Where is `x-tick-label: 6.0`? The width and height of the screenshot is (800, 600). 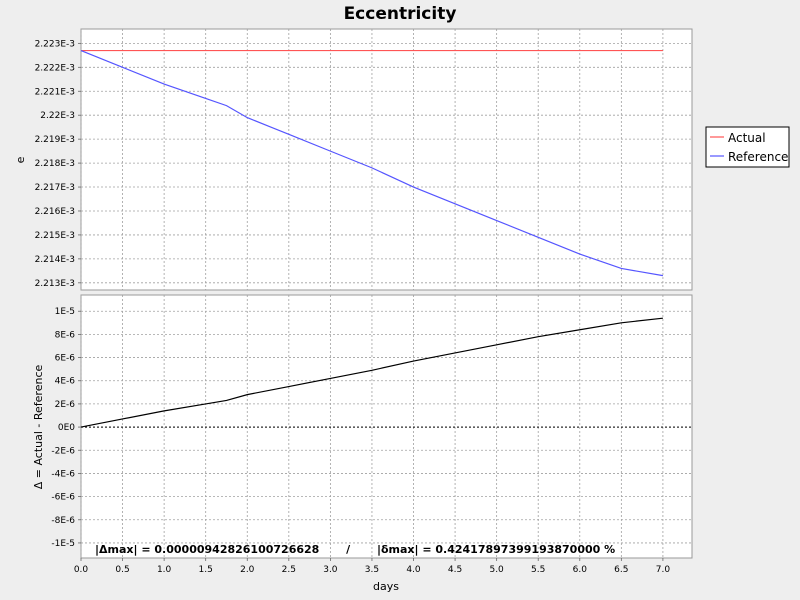 x-tick-label: 6.0 is located at coordinates (580, 570).